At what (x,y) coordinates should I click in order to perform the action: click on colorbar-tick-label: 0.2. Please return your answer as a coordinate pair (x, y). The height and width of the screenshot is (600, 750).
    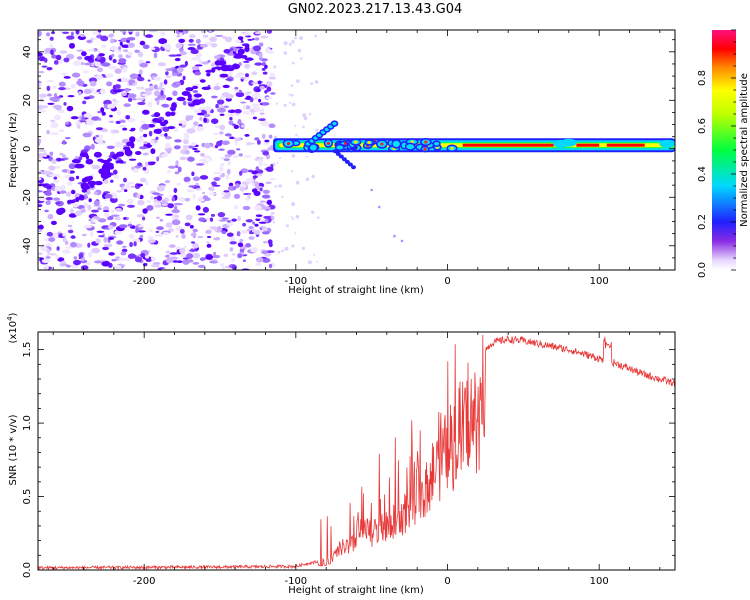
    Looking at the image, I should click on (702, 222).